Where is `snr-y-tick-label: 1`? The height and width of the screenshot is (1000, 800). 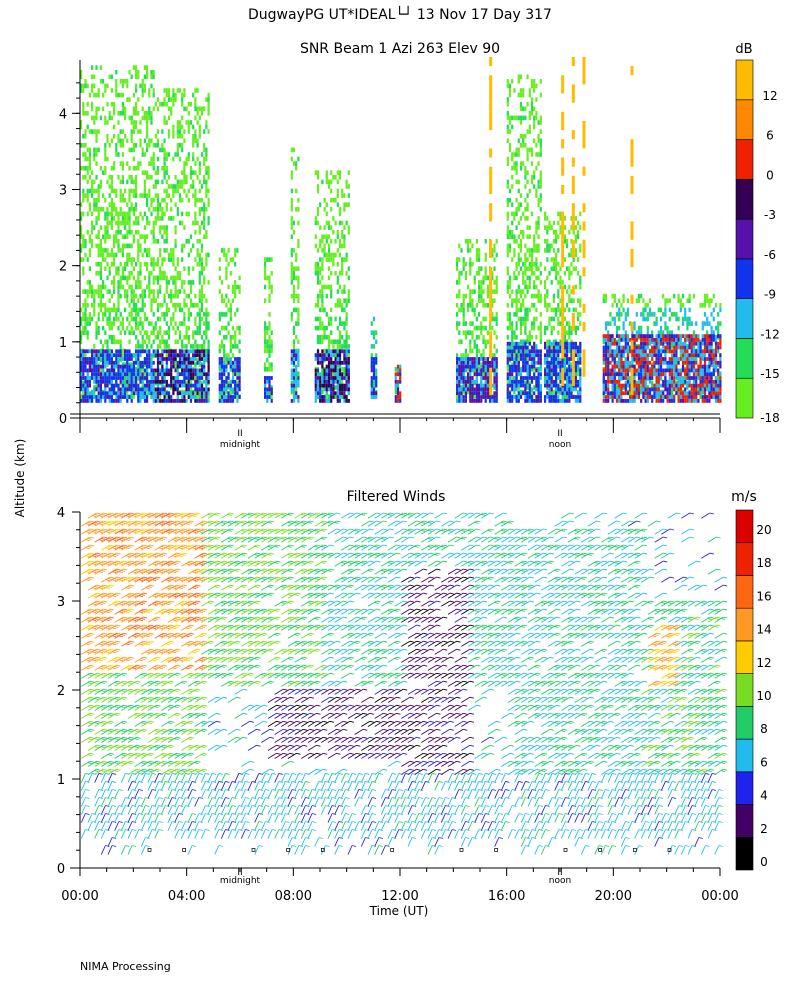 snr-y-tick-label: 1 is located at coordinates (63, 343).